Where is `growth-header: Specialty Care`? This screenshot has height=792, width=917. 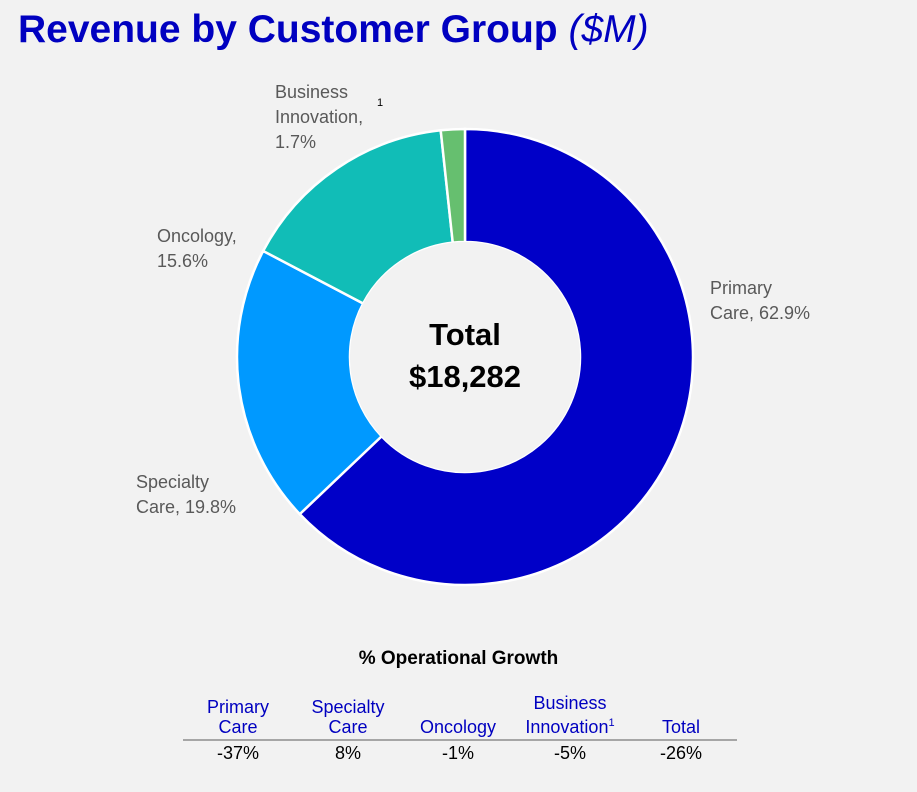
growth-header: Specialty Care is located at coordinates (348, 716).